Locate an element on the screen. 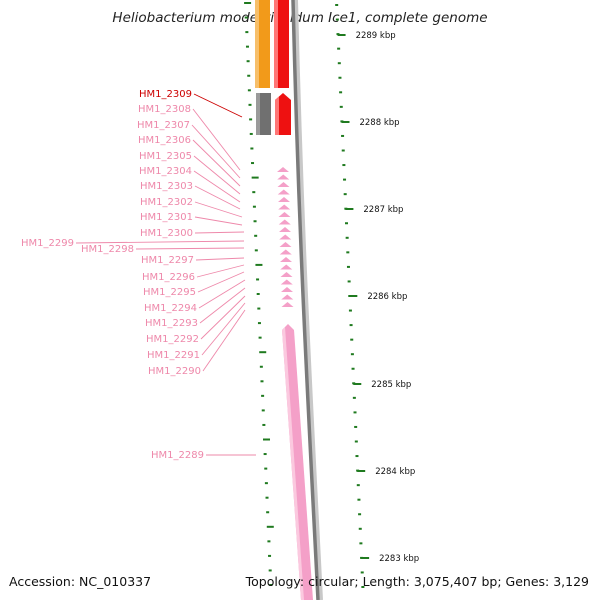 Image resolution: width=600 pixels, height=600 pixels. gene-label: HM1_2291 is located at coordinates (173, 355).